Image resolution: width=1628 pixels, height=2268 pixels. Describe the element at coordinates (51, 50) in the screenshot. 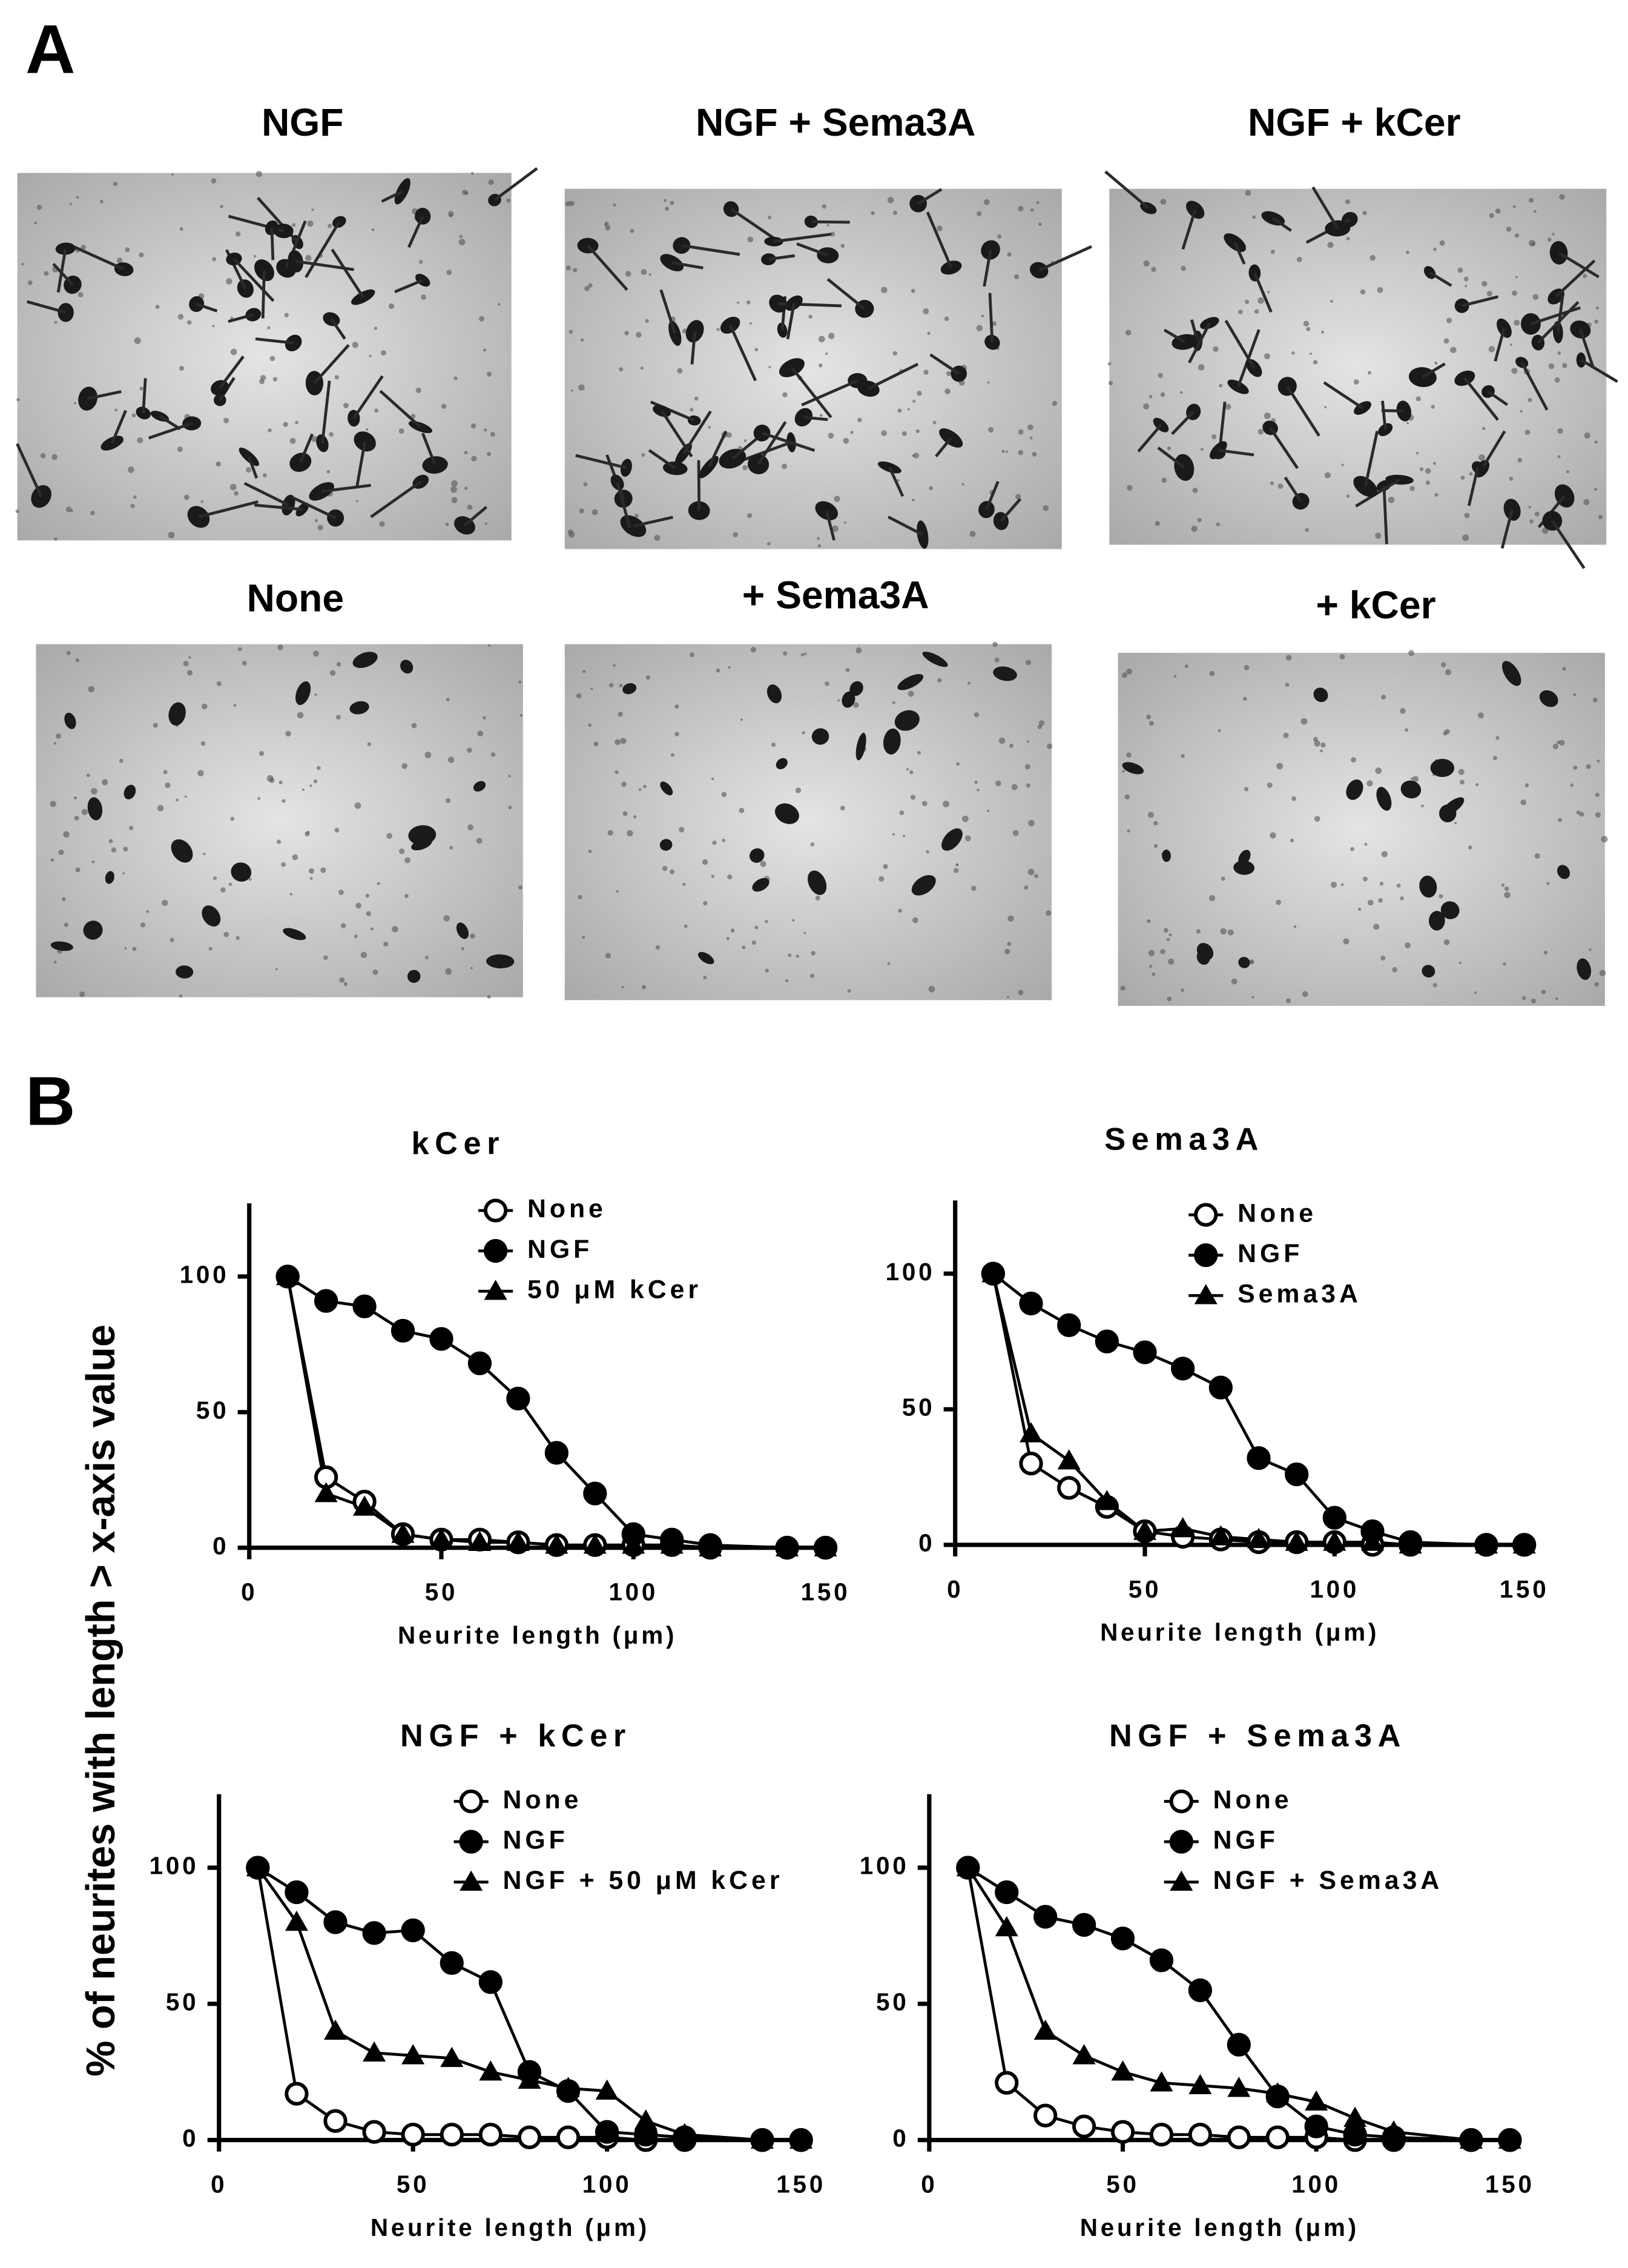

I see `panel-label: A` at that location.